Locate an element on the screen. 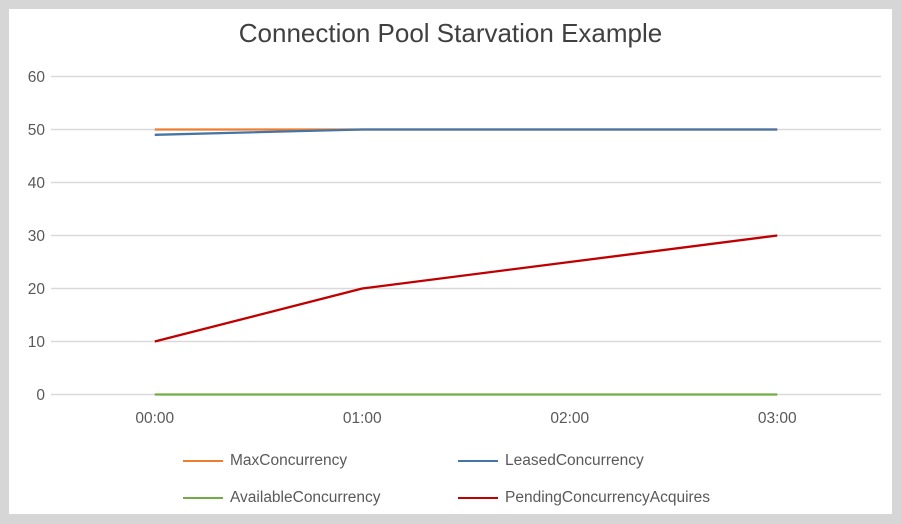 Image resolution: width=901 pixels, height=524 pixels. legend-label-max-concurrency: MaxConcurrency is located at coordinates (289, 460).